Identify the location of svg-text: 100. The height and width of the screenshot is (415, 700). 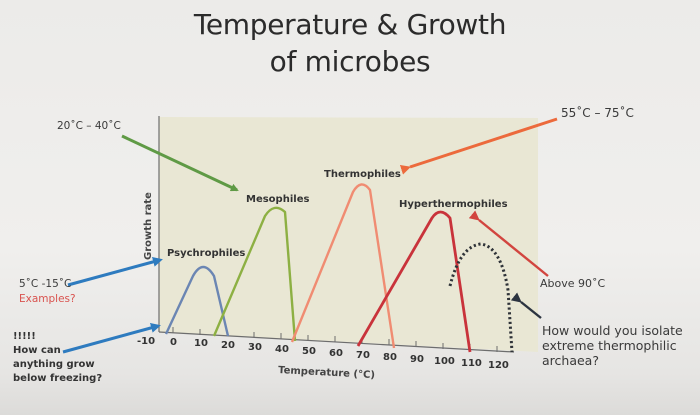
(444, 361).